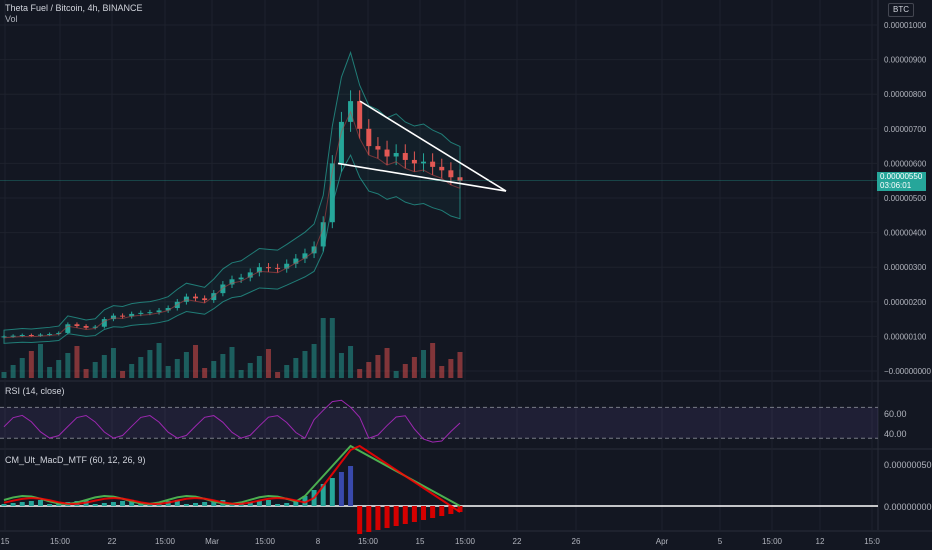 The image size is (932, 550). Describe the element at coordinates (74, 8) in the screenshot. I see `chart-legend-title: Theta Fuel / Bitcoin, 4h, BINANCE` at that location.